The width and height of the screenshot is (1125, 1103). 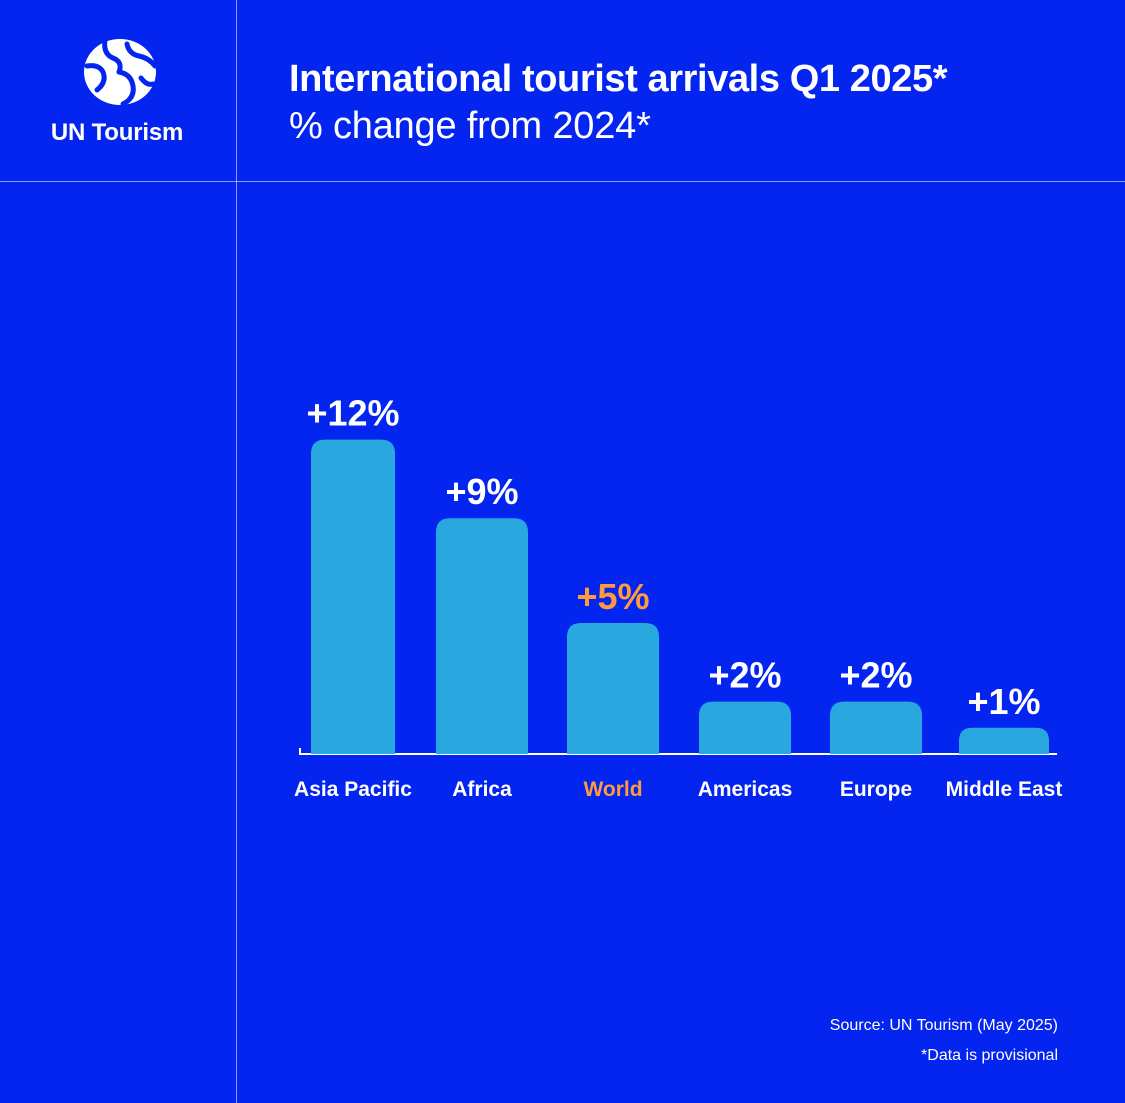 What do you see at coordinates (612, 789) in the screenshot?
I see `category-label: World` at bounding box center [612, 789].